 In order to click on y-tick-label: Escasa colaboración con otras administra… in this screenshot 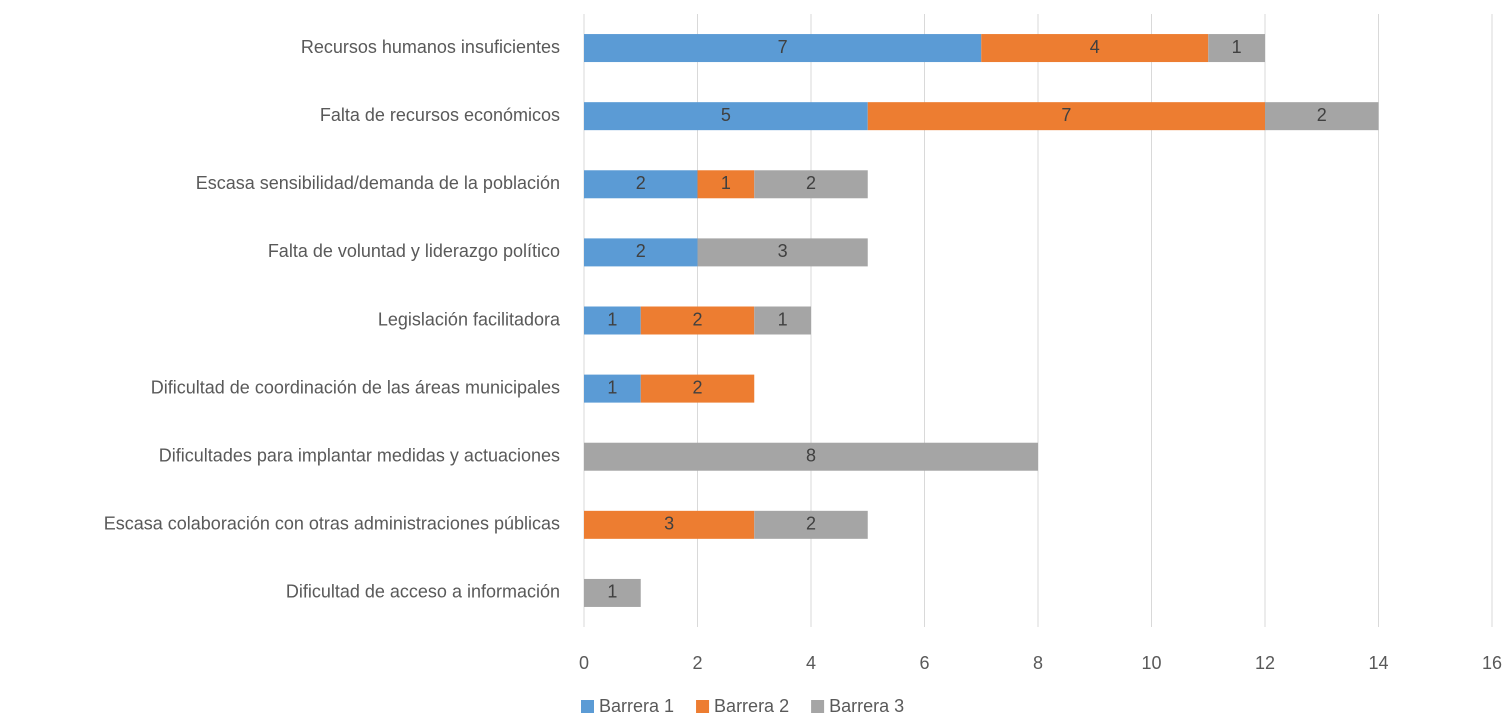, I will do `click(332, 524)`.